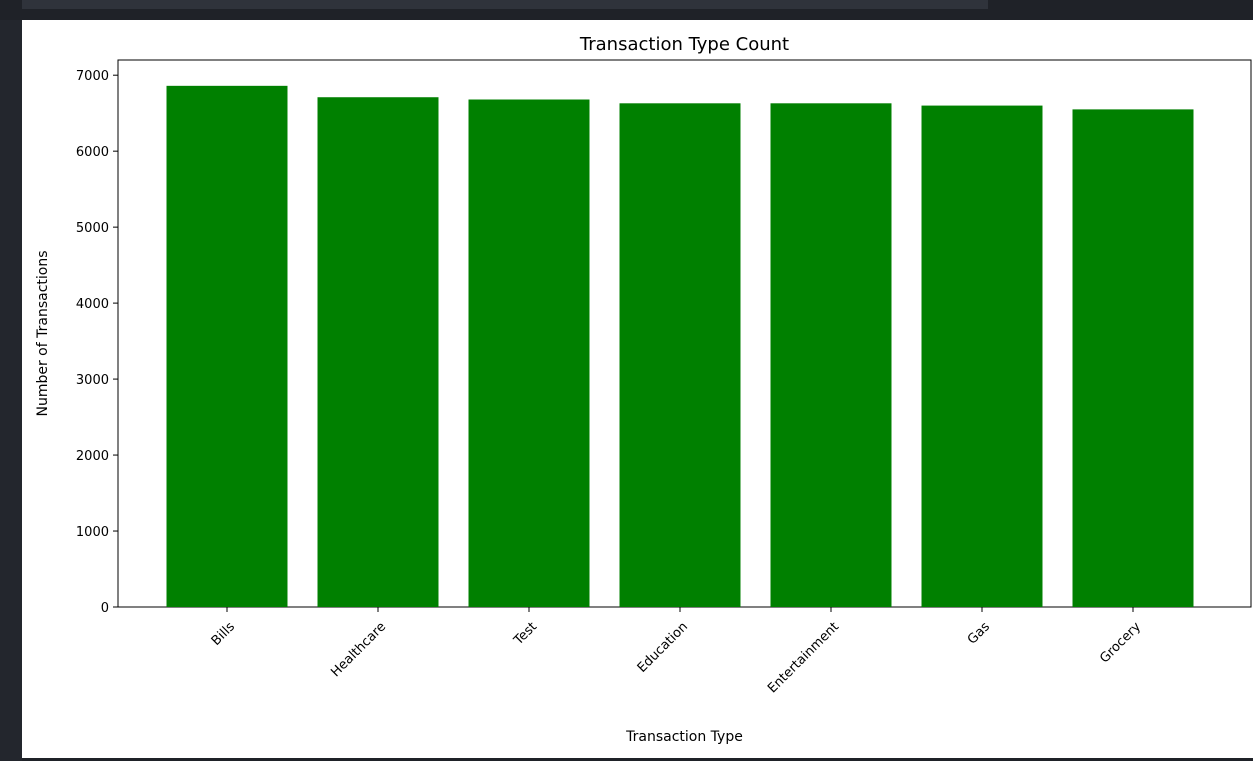 The width and height of the screenshot is (1253, 761). Describe the element at coordinates (982, 356) in the screenshot. I see `bar-gas` at that location.